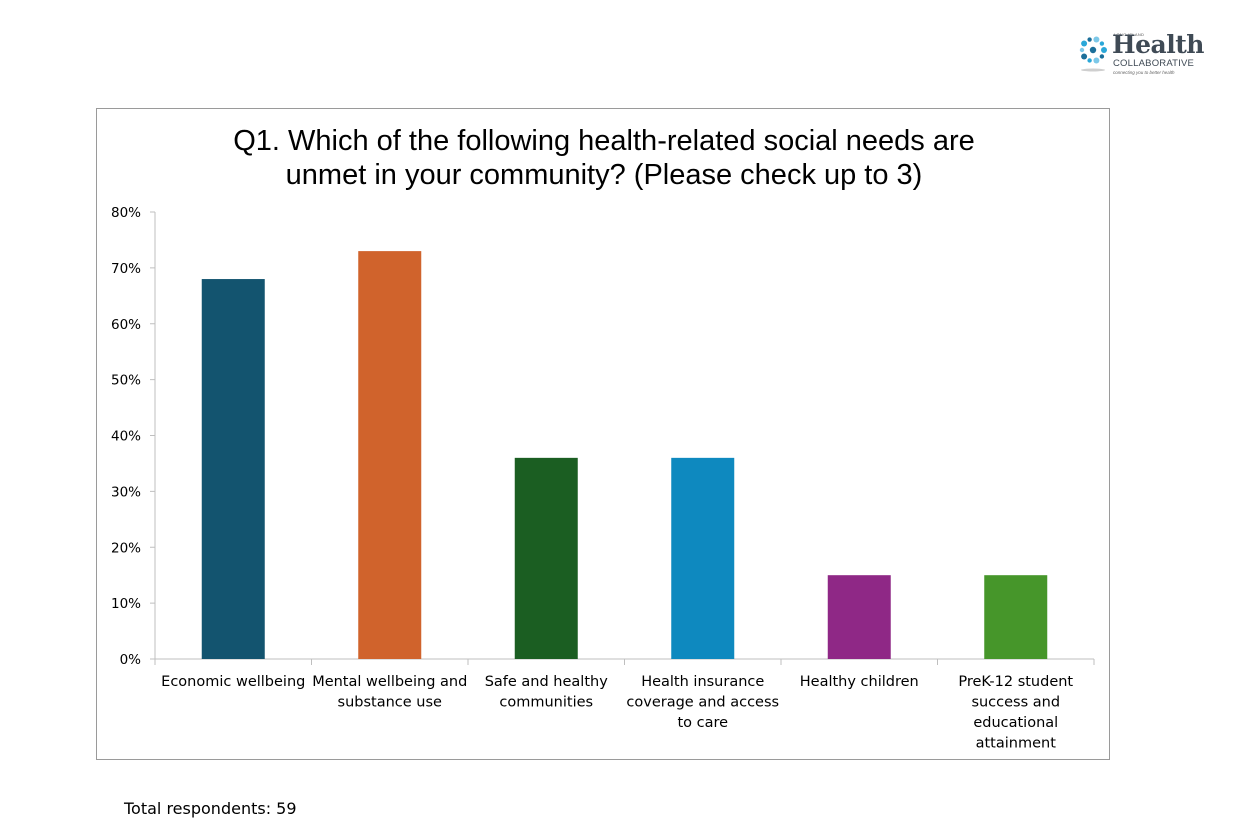 Image resolution: width=1236 pixels, height=830 pixels. I want to click on y-tick-label: 10%, so click(126, 604).